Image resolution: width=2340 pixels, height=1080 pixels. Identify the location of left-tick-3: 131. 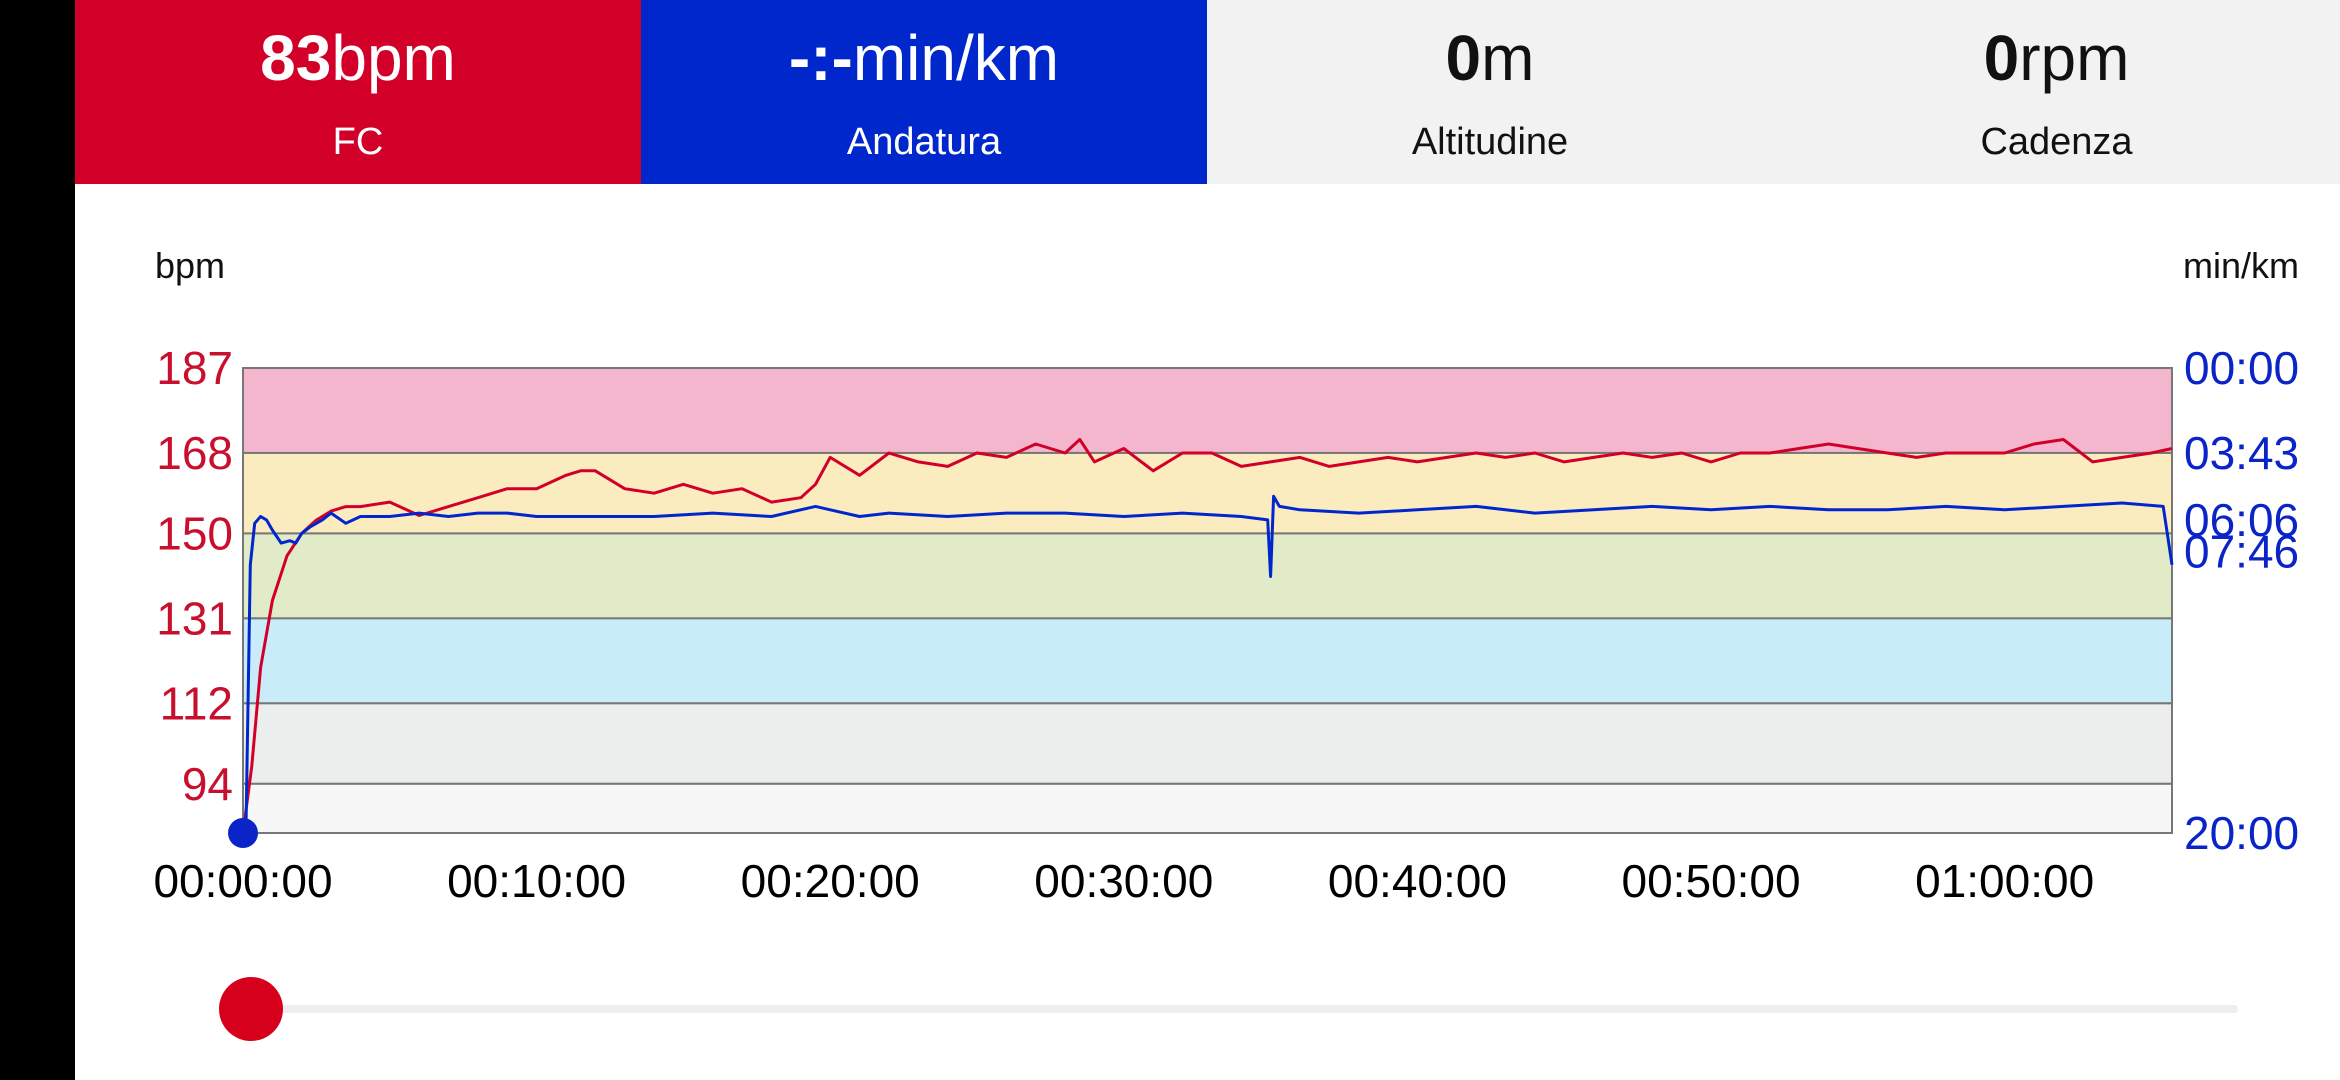
(194, 618).